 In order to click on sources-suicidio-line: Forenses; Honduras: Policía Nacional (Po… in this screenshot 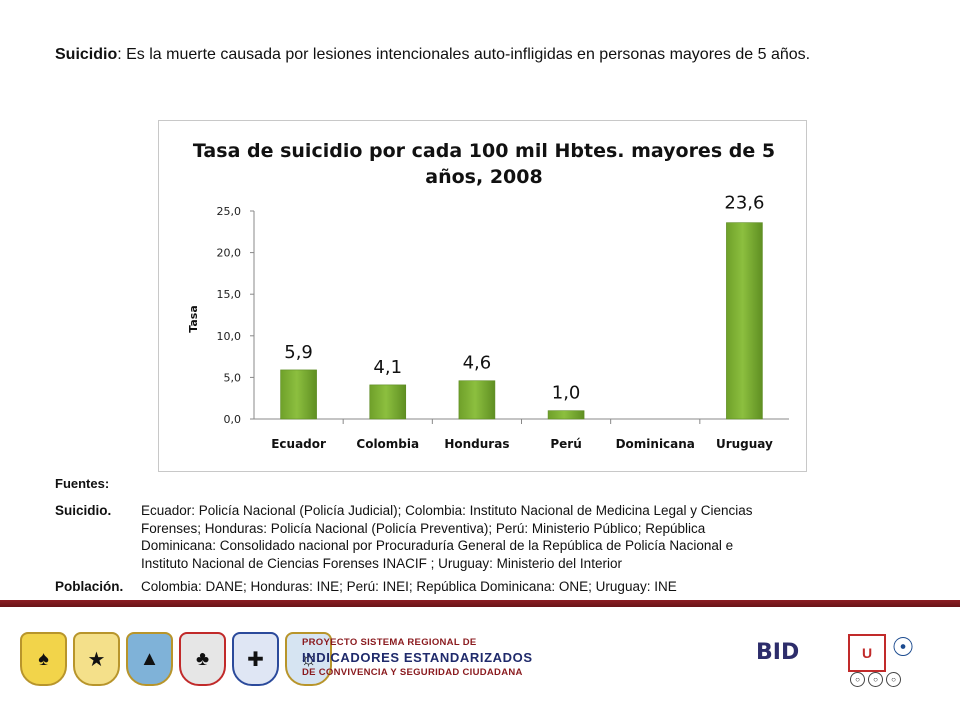, I will do `click(423, 528)`.